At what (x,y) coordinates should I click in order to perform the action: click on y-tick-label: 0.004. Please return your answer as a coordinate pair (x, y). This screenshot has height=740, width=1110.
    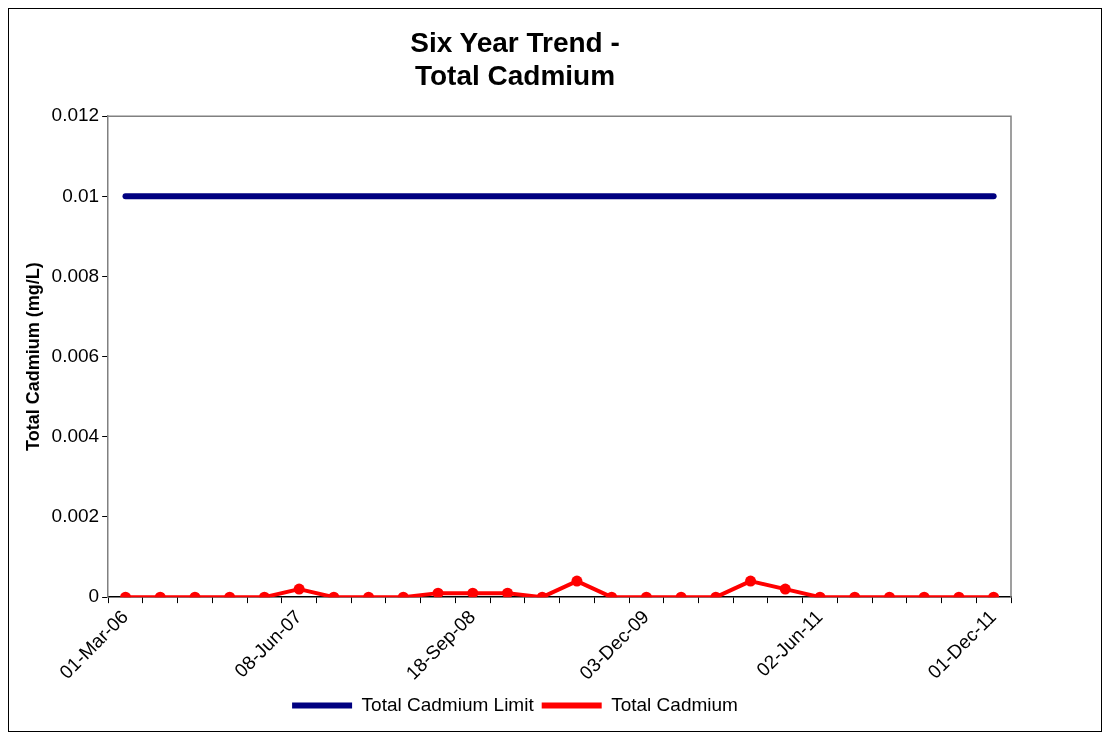
    Looking at the image, I should click on (75, 436).